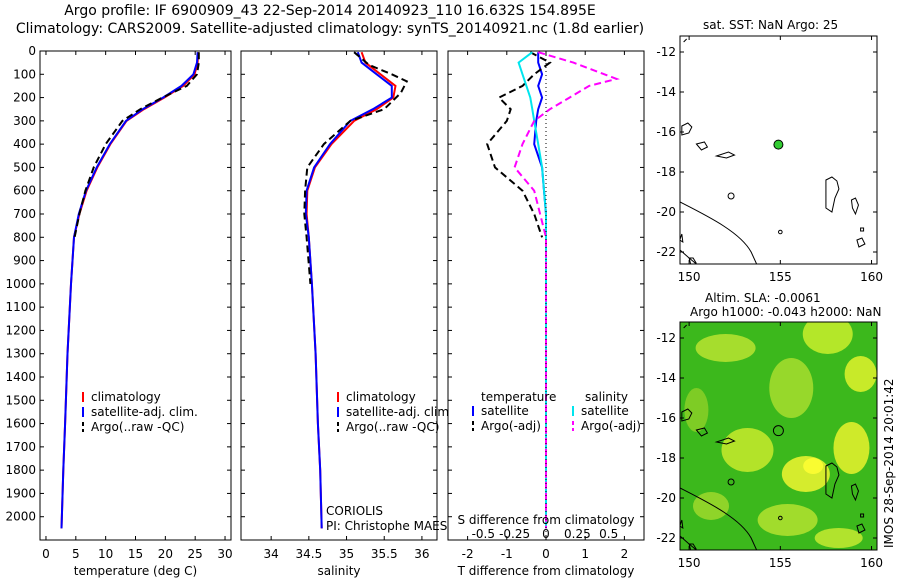  What do you see at coordinates (24, 74) in the screenshot?
I see `depth-tick-label: 100` at bounding box center [24, 74].